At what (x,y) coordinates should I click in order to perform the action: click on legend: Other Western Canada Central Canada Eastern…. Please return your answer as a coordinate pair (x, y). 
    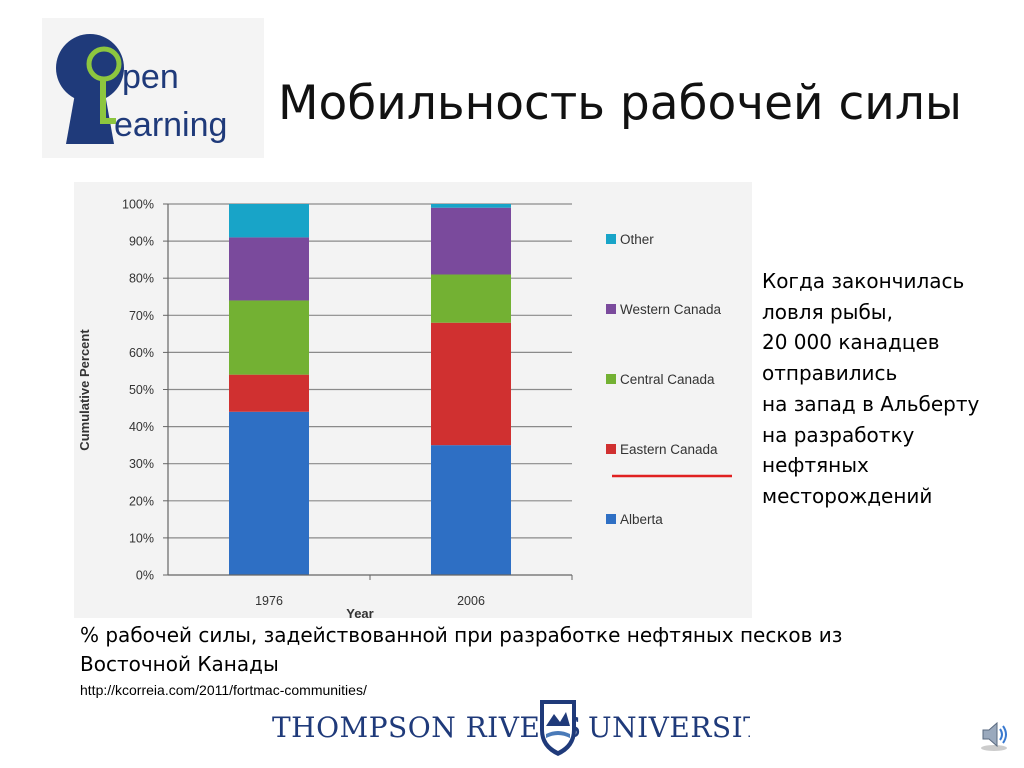
    Looking at the image, I should click on (669, 379).